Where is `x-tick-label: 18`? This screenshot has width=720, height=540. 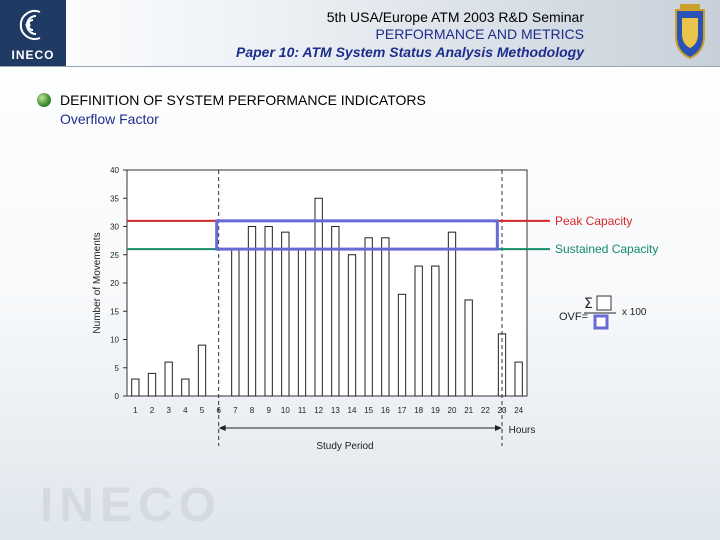 x-tick-label: 18 is located at coordinates (418, 410).